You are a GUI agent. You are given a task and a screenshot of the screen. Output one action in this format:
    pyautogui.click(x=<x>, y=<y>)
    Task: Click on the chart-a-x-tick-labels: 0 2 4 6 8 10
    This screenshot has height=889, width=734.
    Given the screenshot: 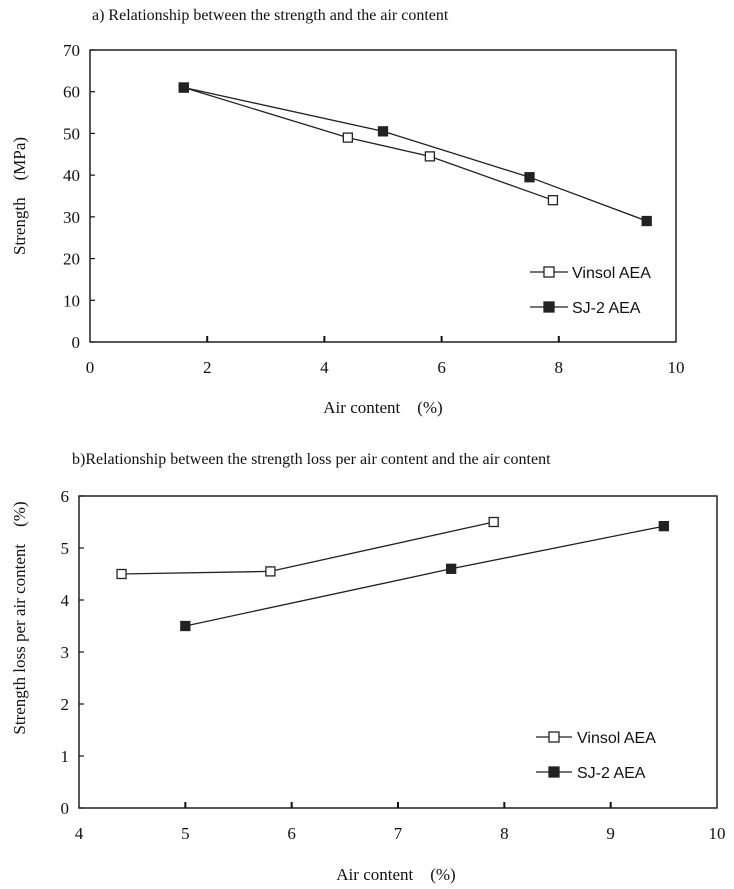 What is the action you would take?
    pyautogui.click(x=385, y=356)
    